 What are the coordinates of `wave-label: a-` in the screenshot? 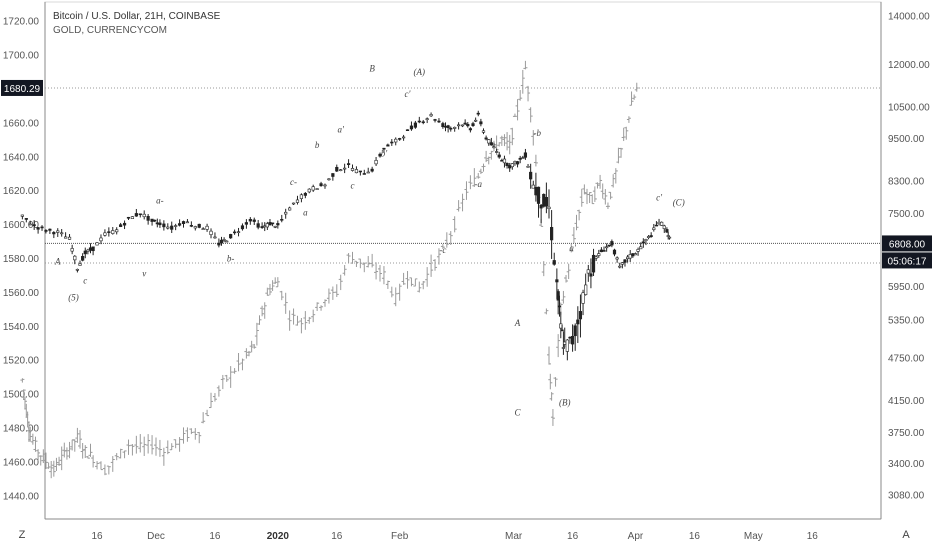 It's located at (160, 201).